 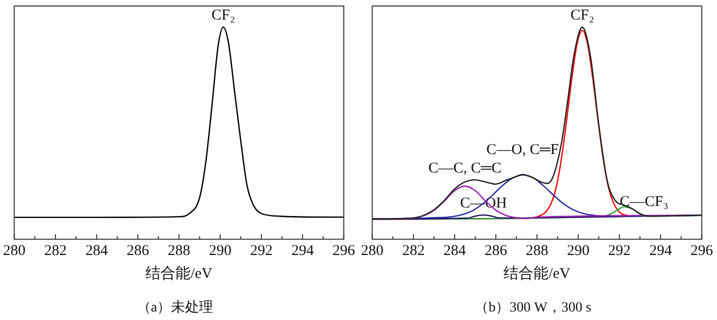 I want to click on text: （a）未处理, so click(x=175, y=307).